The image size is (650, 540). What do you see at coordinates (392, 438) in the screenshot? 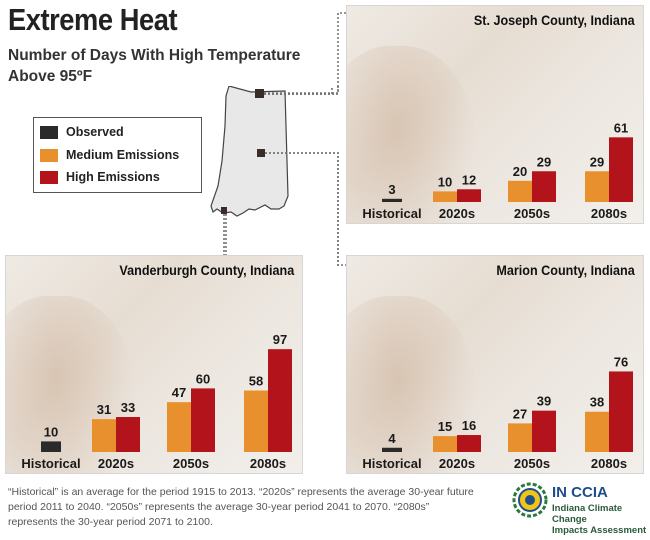
I see `value-label: 4` at bounding box center [392, 438].